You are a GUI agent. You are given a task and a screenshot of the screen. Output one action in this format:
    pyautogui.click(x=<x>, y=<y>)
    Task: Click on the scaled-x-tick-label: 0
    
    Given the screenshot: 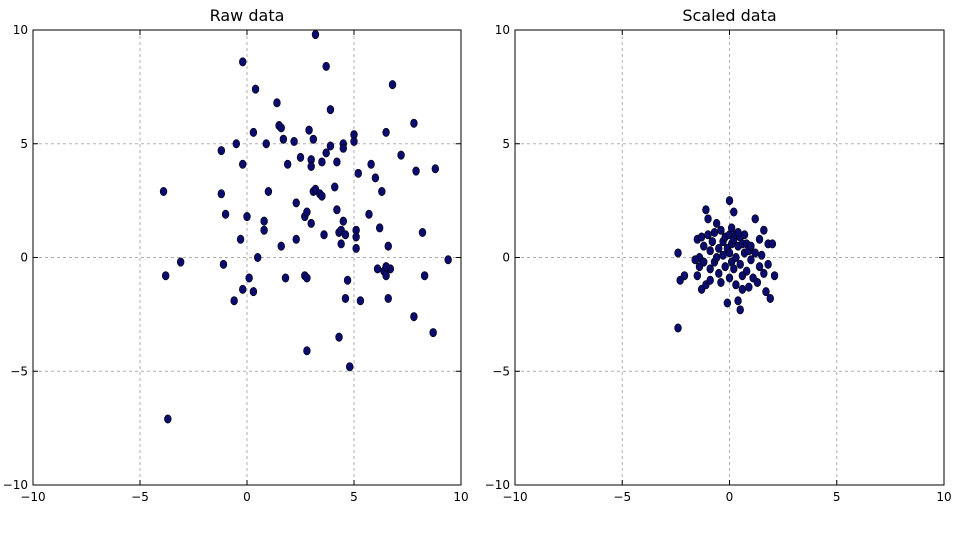 What is the action you would take?
    pyautogui.click(x=730, y=497)
    